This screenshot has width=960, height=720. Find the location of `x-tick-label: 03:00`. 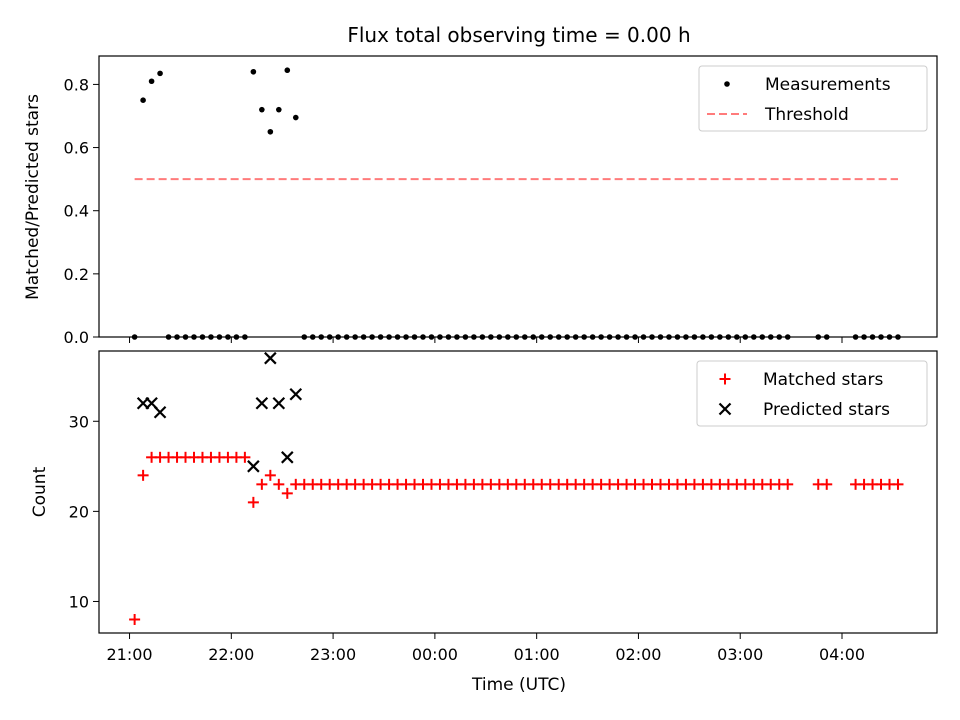

x-tick-label: 03:00 is located at coordinates (740, 654).